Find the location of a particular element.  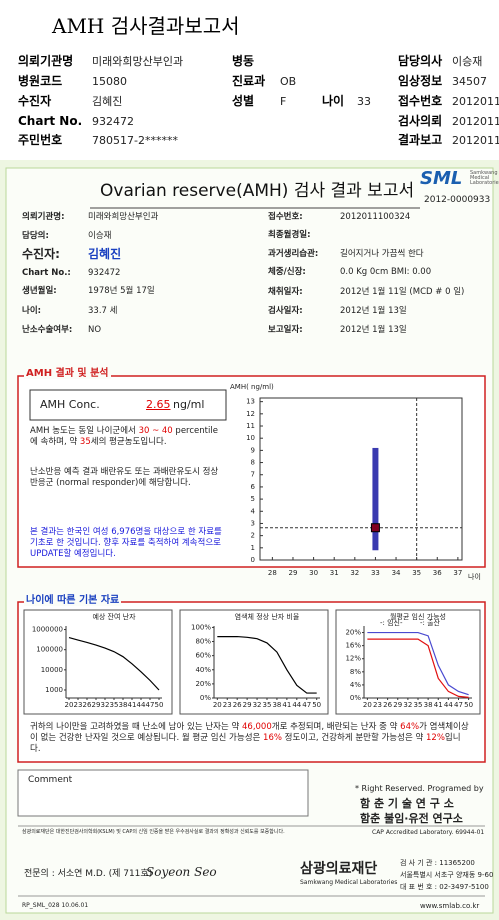

x-tick-label: 34 is located at coordinates (396, 573).